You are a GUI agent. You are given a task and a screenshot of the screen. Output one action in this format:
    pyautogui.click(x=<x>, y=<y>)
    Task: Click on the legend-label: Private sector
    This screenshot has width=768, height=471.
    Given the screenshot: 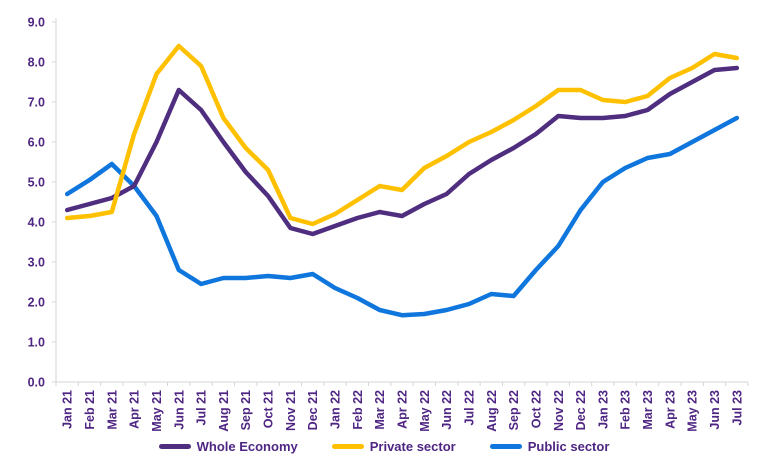 What is the action you would take?
    pyautogui.click(x=412, y=446)
    